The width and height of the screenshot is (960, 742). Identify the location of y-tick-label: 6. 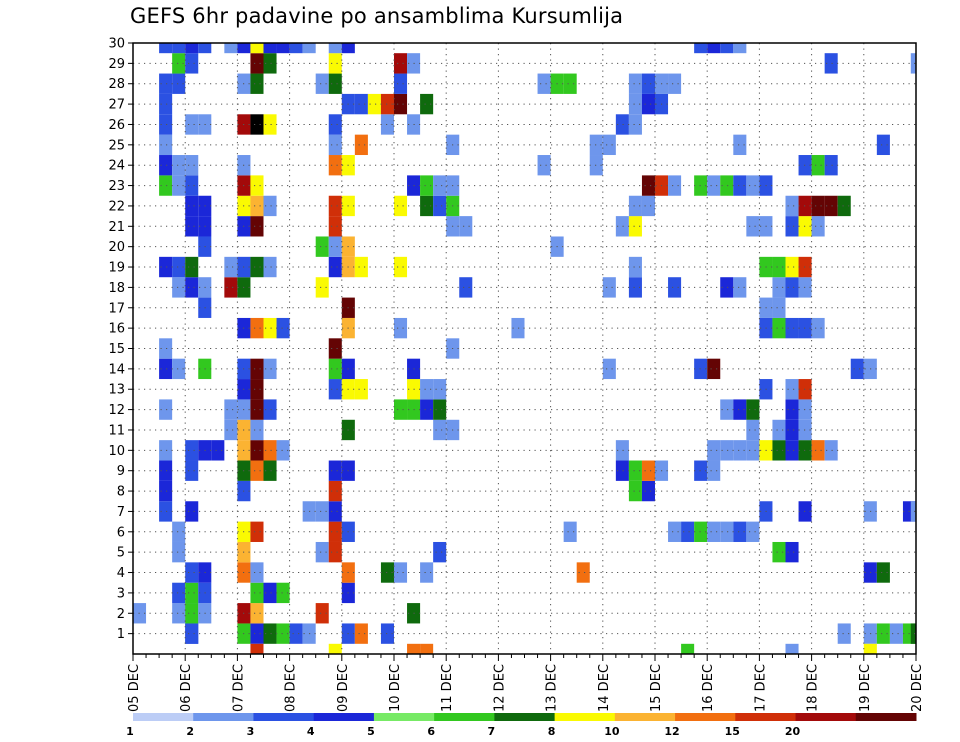
(121, 532).